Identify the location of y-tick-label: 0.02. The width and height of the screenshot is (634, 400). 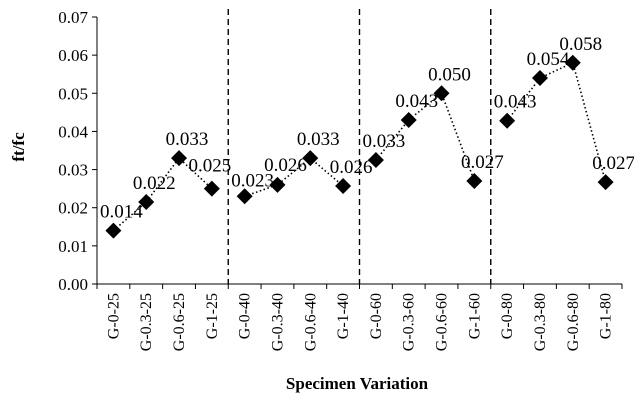
(73, 208).